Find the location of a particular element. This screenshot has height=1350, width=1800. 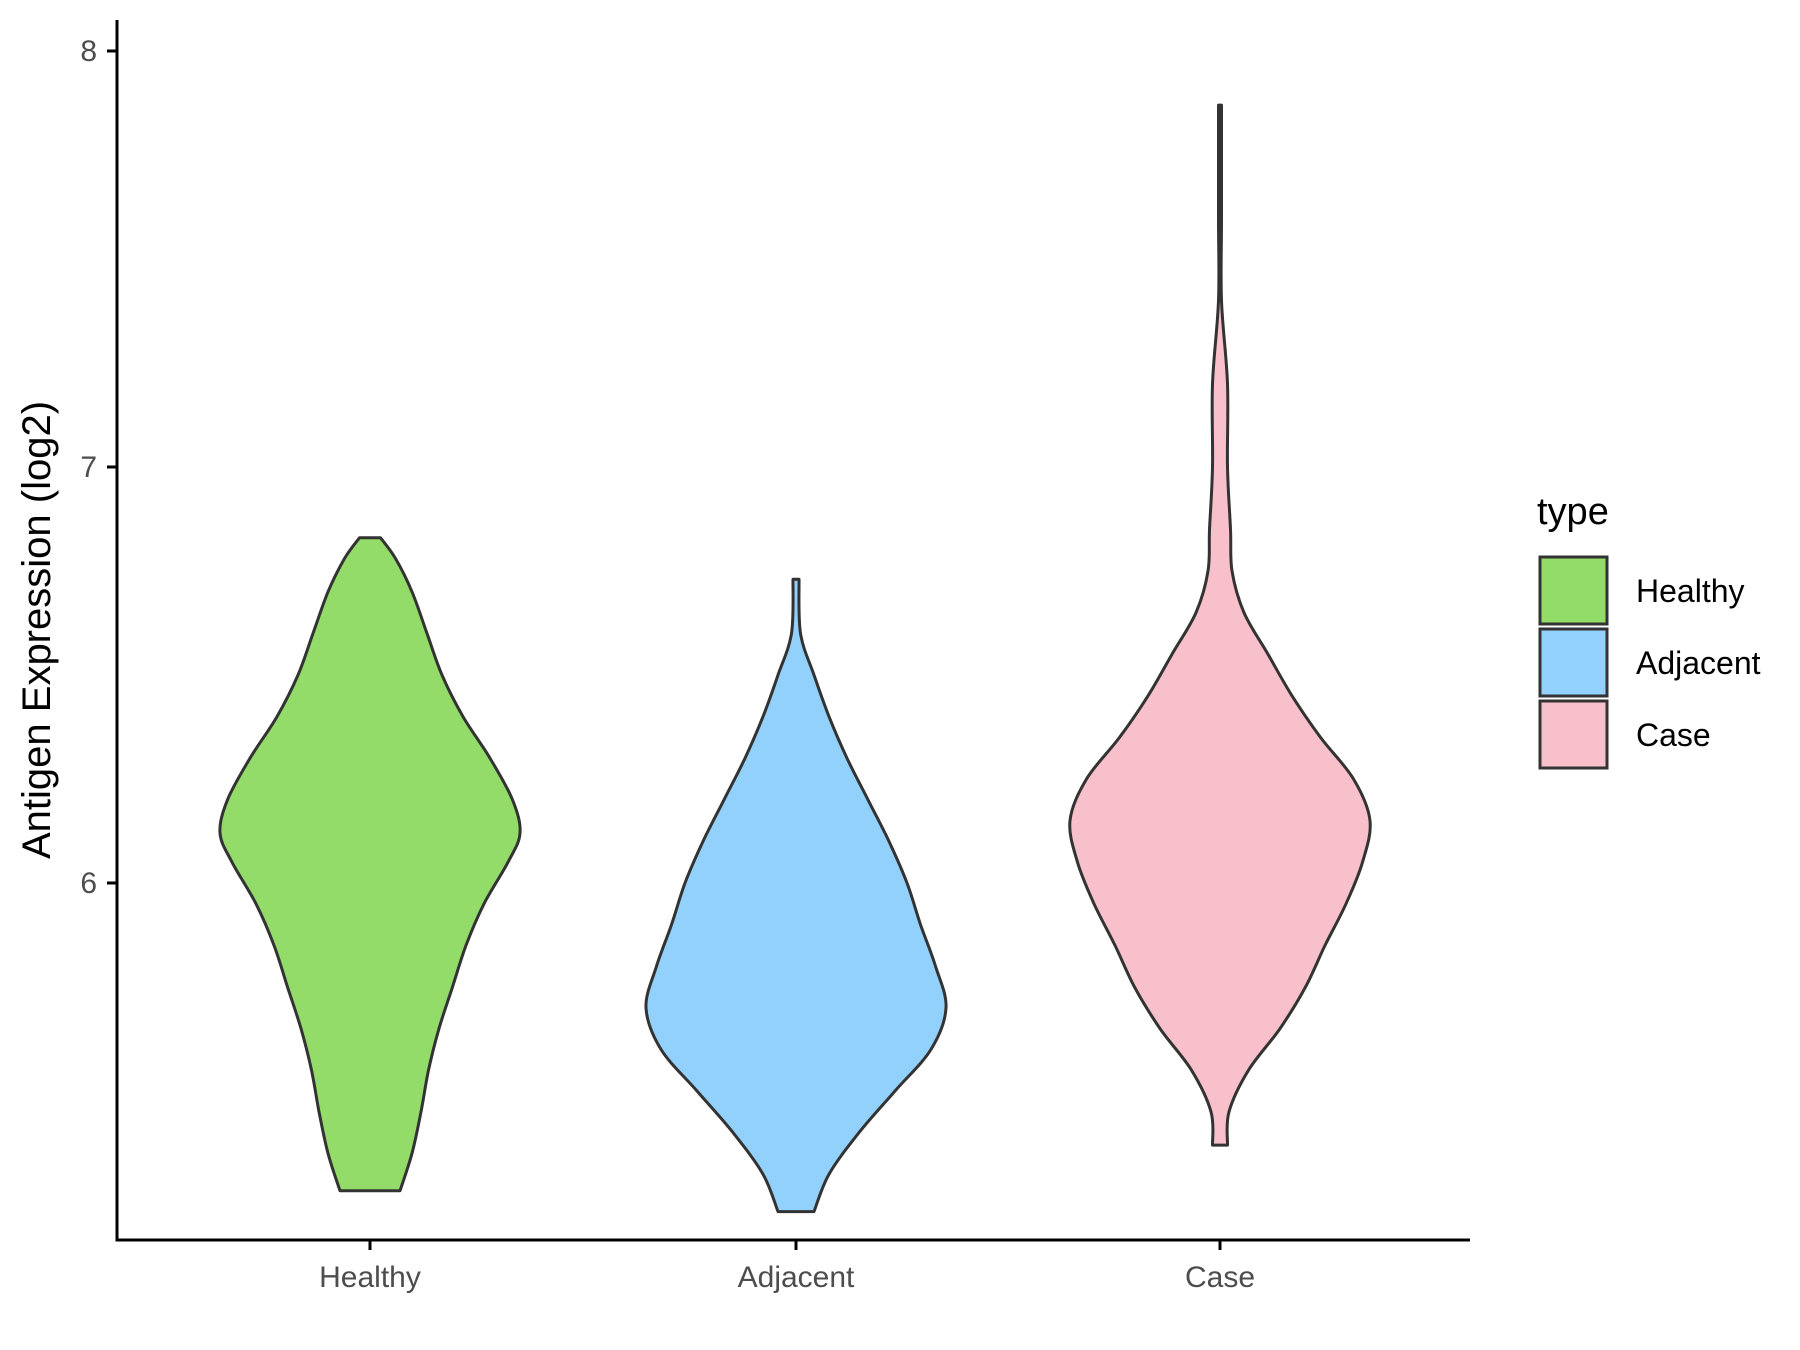

x-tick-label: Healthy is located at coordinates (370, 1277).